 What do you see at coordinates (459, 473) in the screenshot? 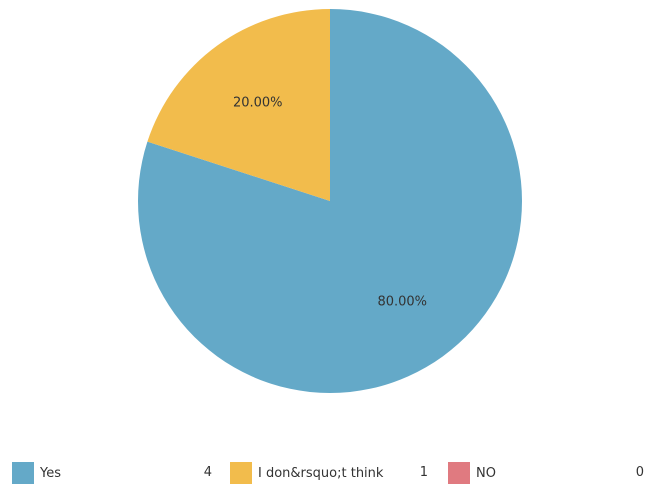
I see `legend-swatch-no` at bounding box center [459, 473].